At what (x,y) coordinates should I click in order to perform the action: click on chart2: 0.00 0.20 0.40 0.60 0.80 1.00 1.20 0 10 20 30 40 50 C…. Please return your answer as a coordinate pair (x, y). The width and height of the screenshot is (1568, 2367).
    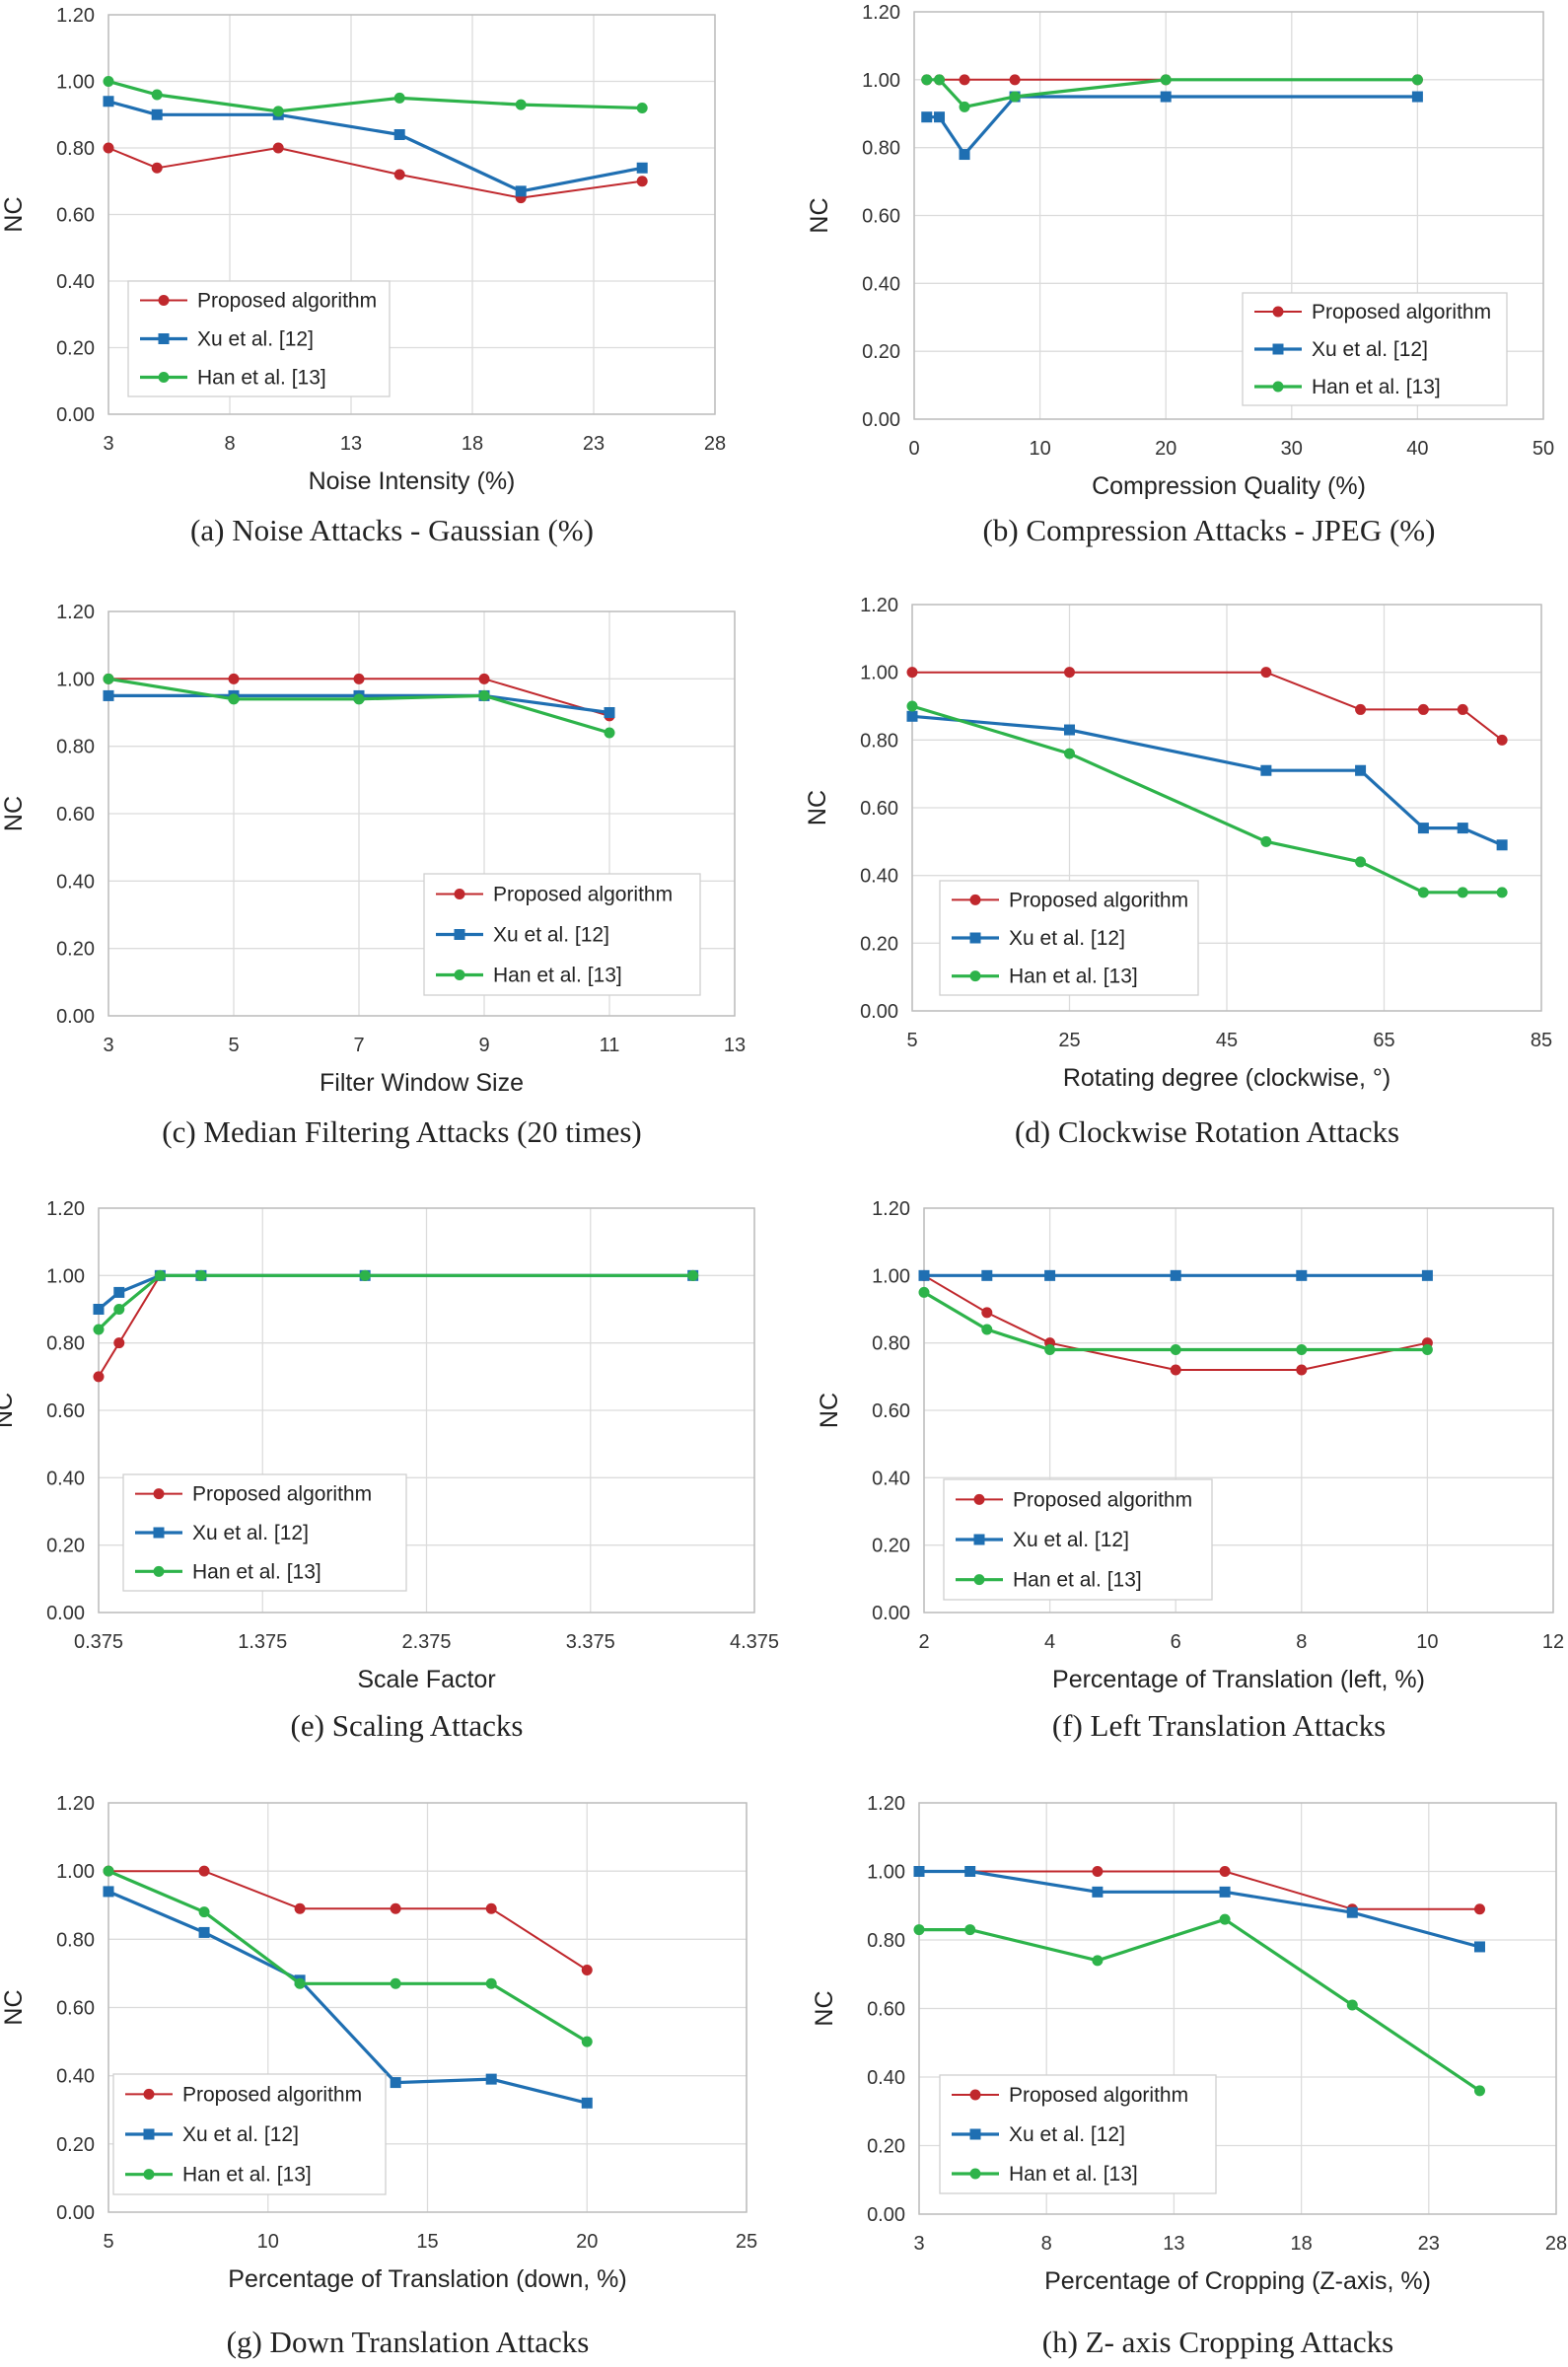
    Looking at the image, I should click on (1180, 274).